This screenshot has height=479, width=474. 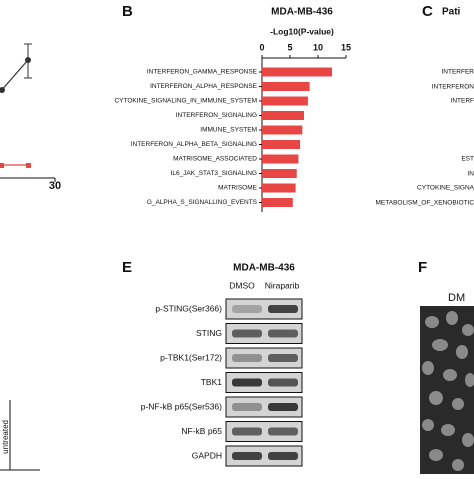 What do you see at coordinates (202, 202) in the screenshot?
I see `y-tick-label: G_ALPHA_S_SIGNALLING_EVENTS` at bounding box center [202, 202].